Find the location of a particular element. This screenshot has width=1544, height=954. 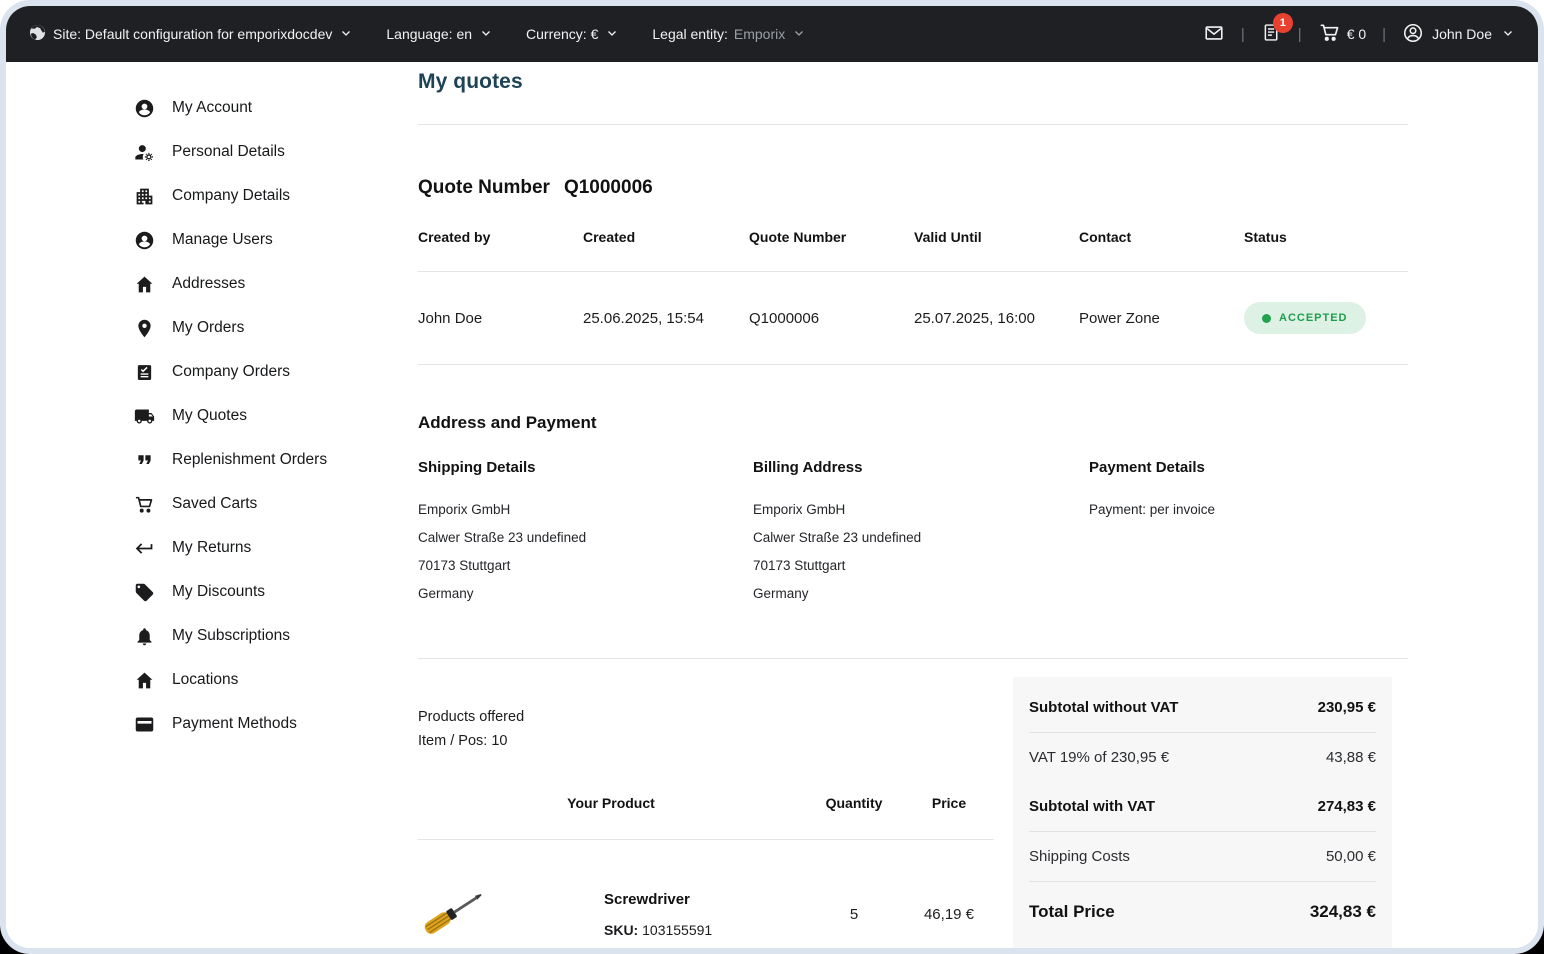

language-selector: Language: en is located at coordinates (439, 34).